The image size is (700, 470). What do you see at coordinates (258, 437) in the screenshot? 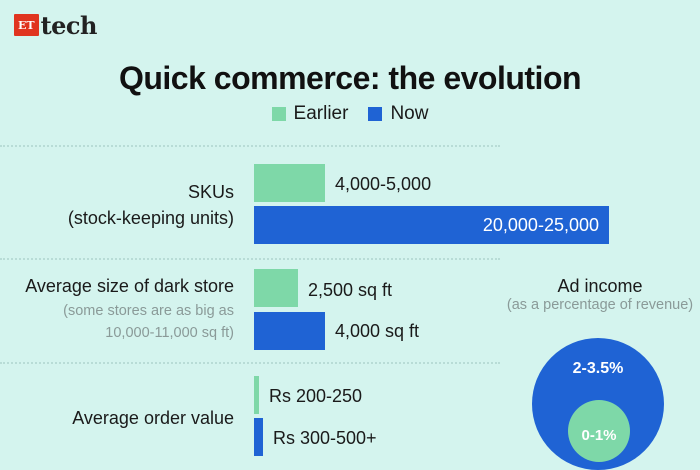
I see `bar-now-order-value` at bounding box center [258, 437].